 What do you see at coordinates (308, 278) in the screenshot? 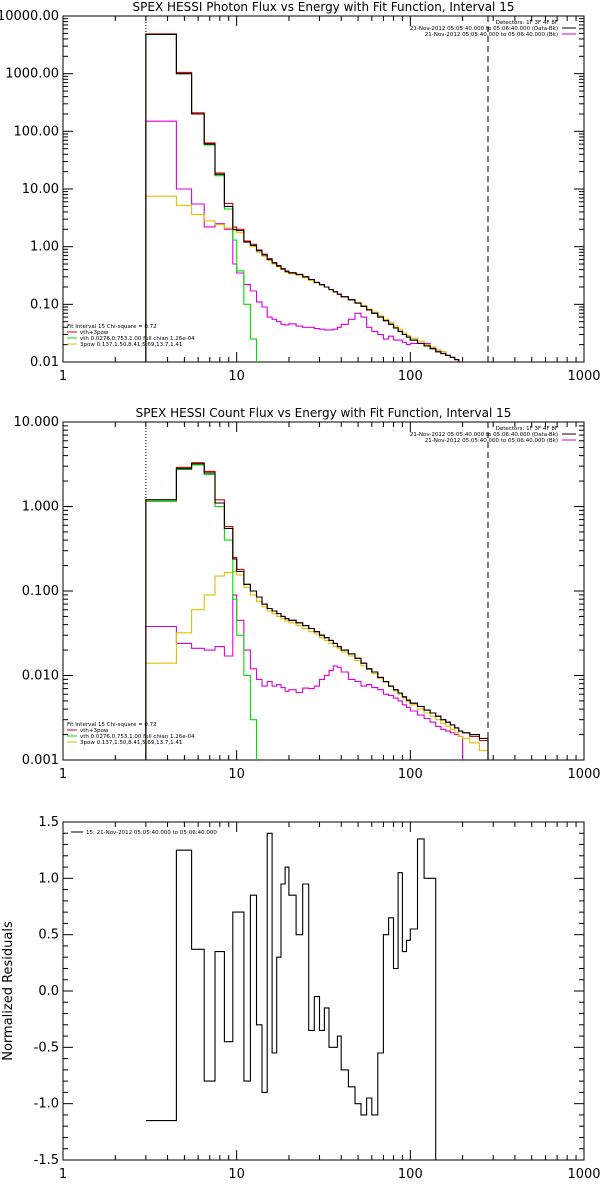
I see `series-line-3pow` at bounding box center [308, 278].